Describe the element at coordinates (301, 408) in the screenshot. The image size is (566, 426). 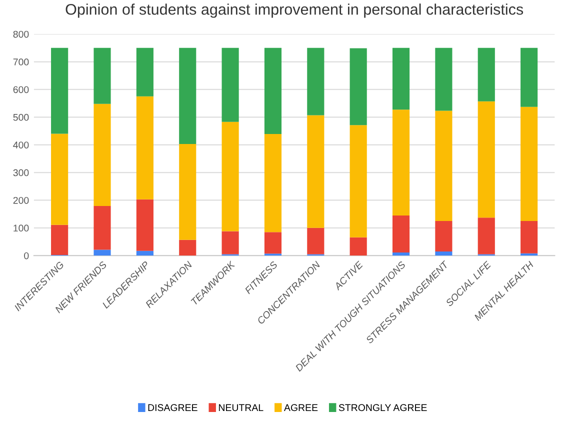
I see `legend-label: AGREE` at that location.